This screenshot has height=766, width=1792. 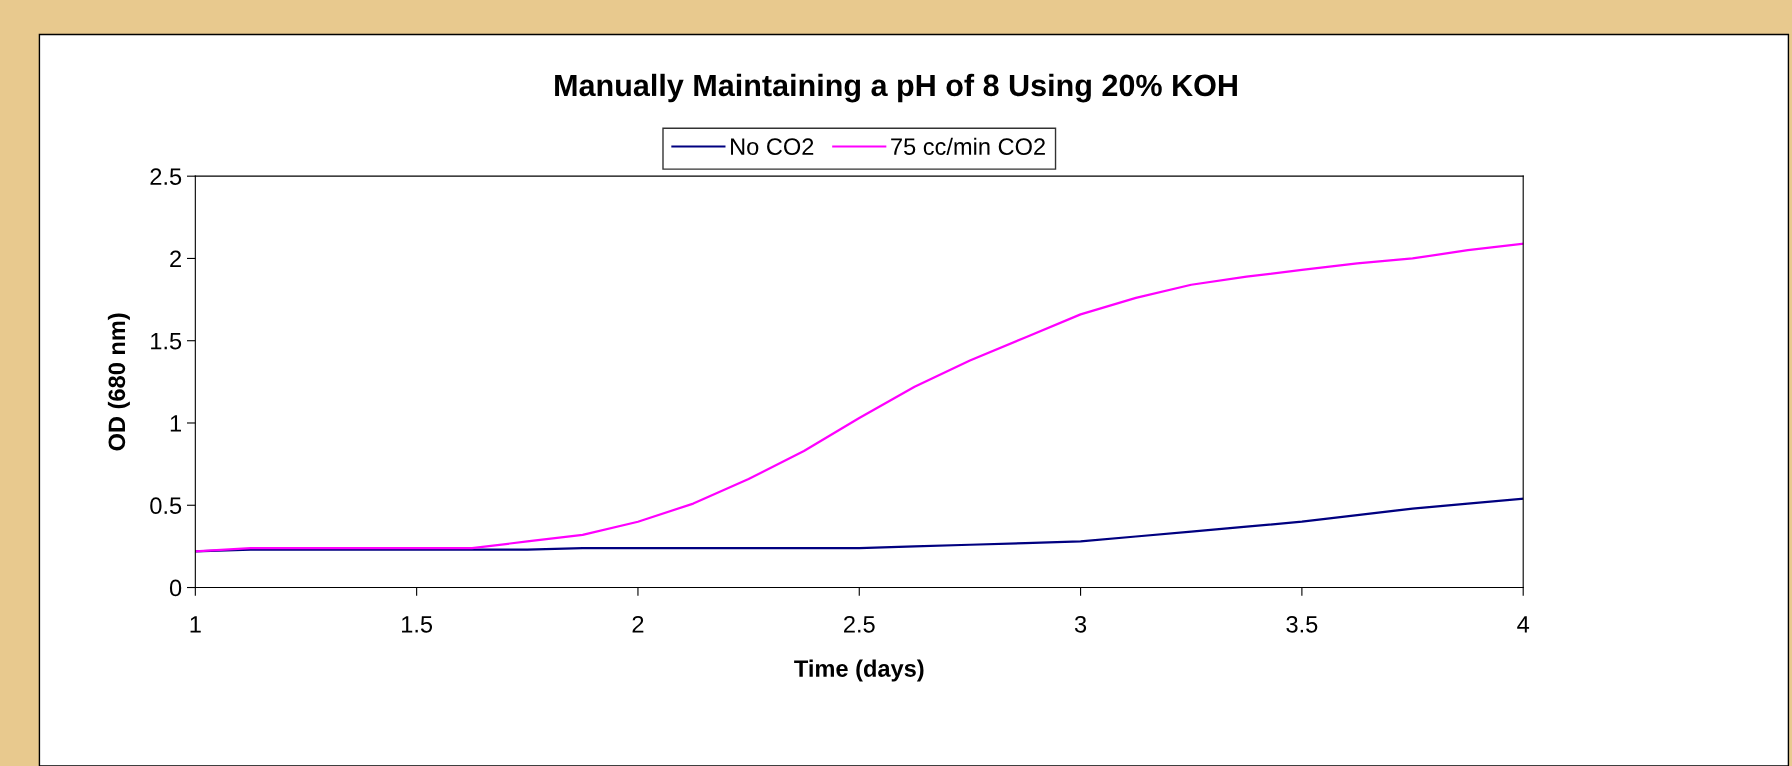 What do you see at coordinates (417, 624) in the screenshot?
I see `x-tick-label: 1.5` at bounding box center [417, 624].